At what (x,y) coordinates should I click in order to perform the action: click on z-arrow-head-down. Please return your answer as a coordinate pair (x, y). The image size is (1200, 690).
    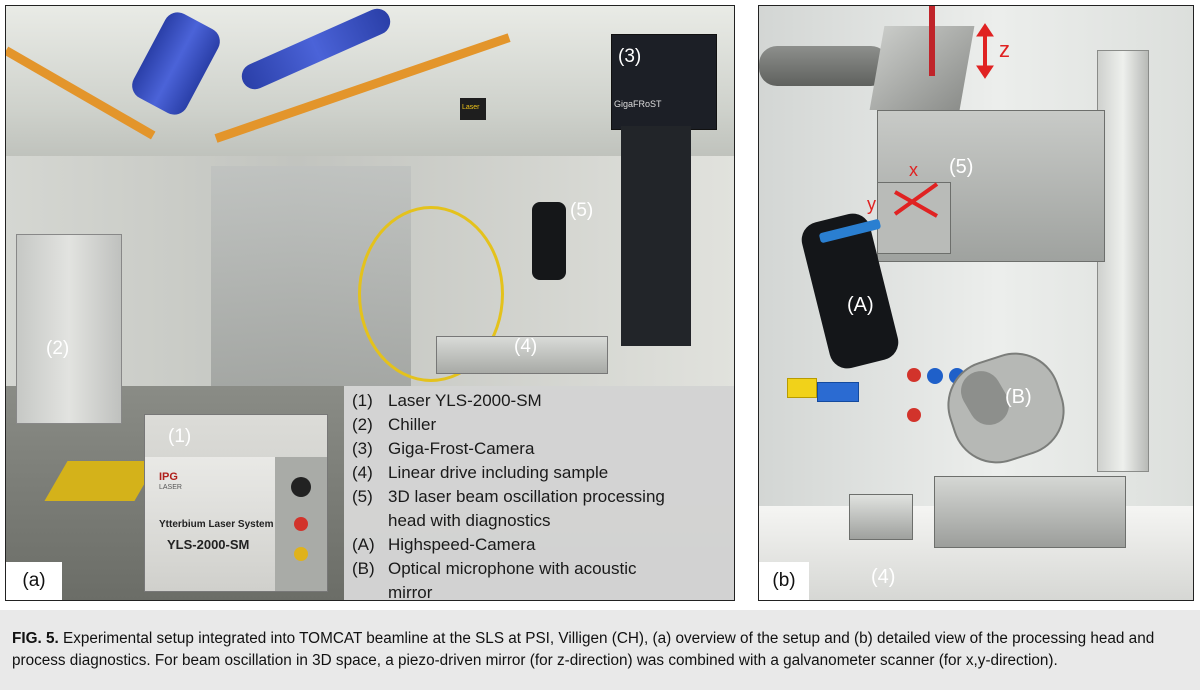
    Looking at the image, I should click on (985, 72).